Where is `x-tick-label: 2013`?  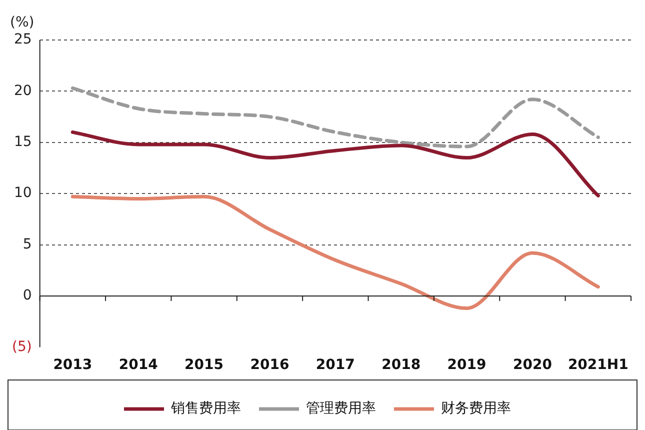 x-tick-label: 2013 is located at coordinates (72, 365).